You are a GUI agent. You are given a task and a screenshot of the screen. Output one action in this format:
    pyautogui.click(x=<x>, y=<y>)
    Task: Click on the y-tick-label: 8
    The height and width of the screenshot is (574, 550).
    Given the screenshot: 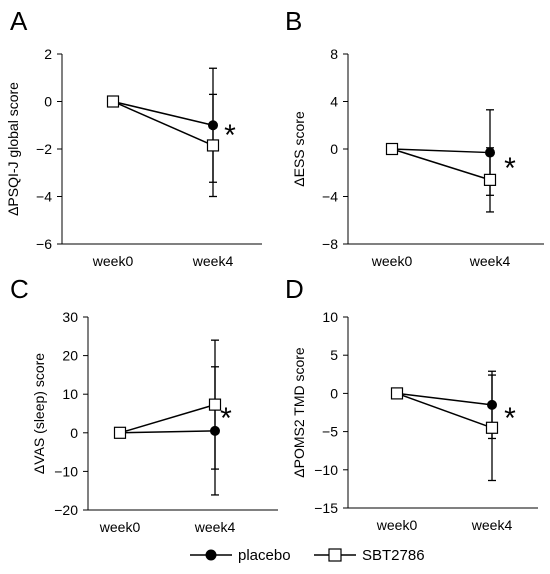 What is the action you would take?
    pyautogui.click(x=334, y=54)
    